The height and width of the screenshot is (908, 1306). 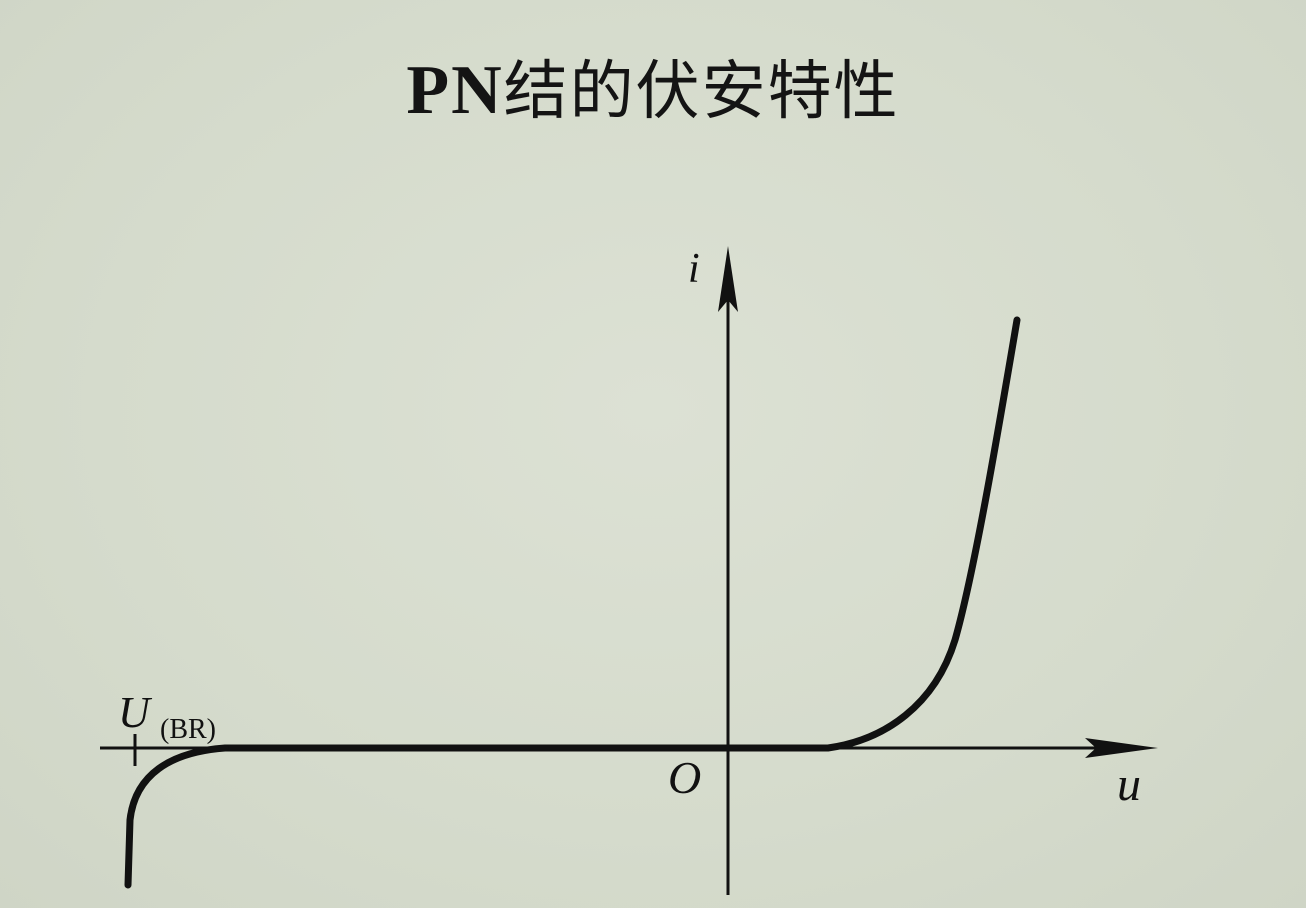 What do you see at coordinates (176, 816) in the screenshot?
I see `breakdown-characteristic-curve` at bounding box center [176, 816].